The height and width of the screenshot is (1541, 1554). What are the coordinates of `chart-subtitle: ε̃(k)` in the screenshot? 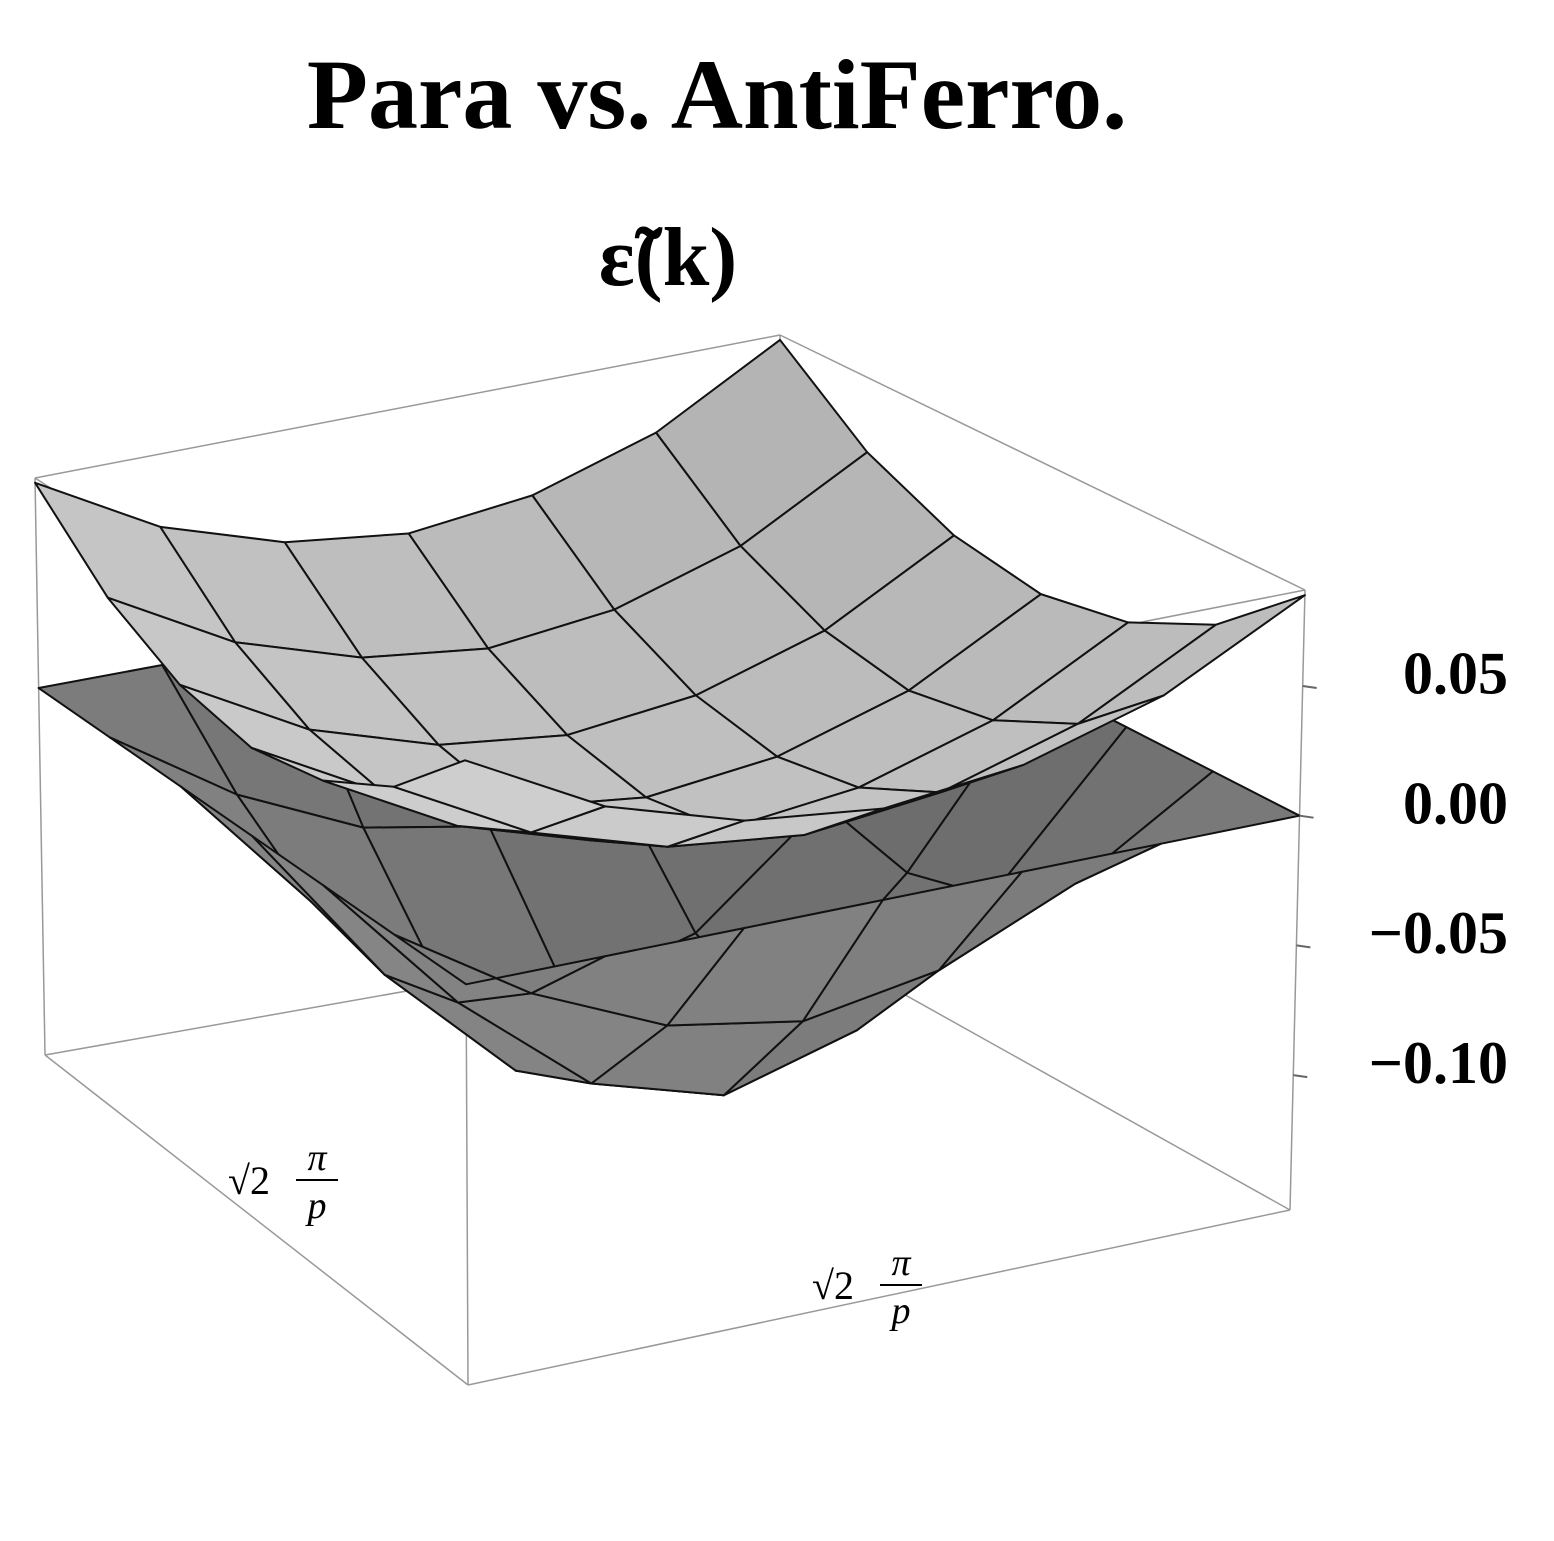 It's located at (668, 257).